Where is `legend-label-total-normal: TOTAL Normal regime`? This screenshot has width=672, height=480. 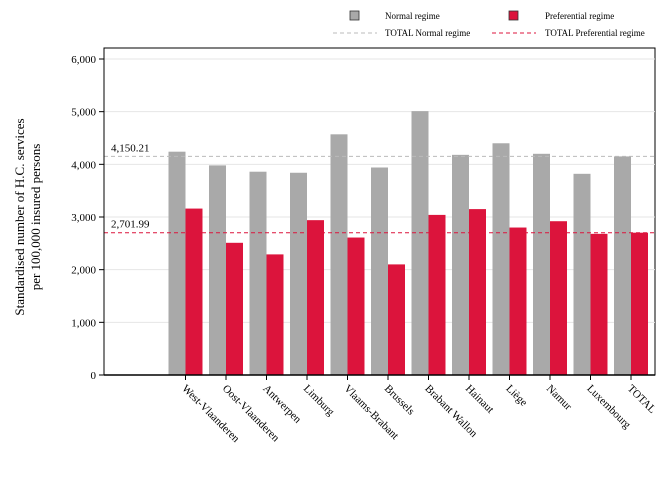
legend-label-total-normal: TOTAL Normal regime is located at coordinates (427, 33).